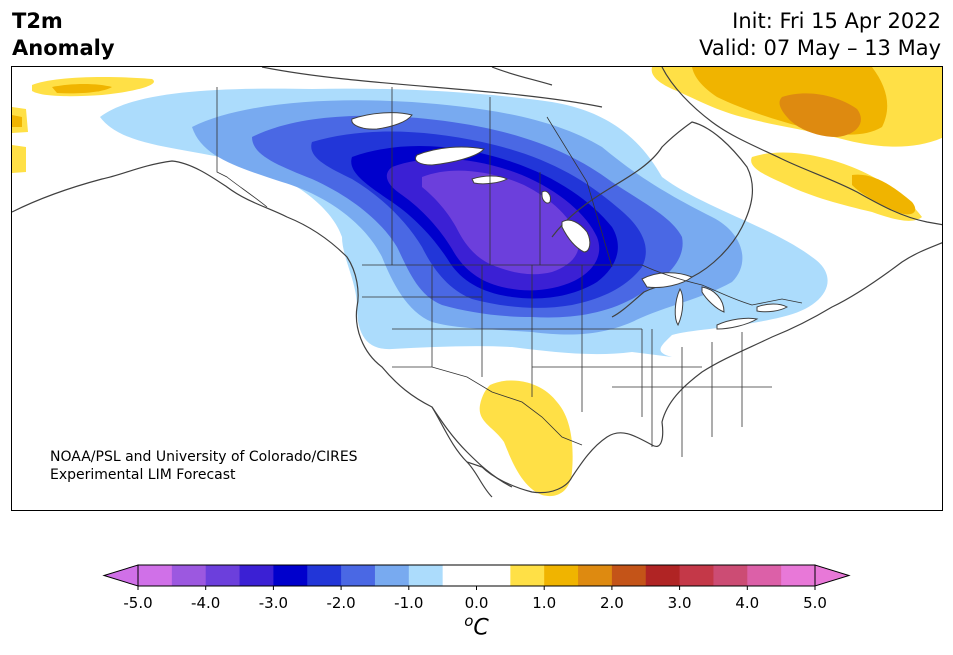 The width and height of the screenshot is (953, 655). Describe the element at coordinates (737, 323) in the screenshot. I see `lake-erie` at that location.